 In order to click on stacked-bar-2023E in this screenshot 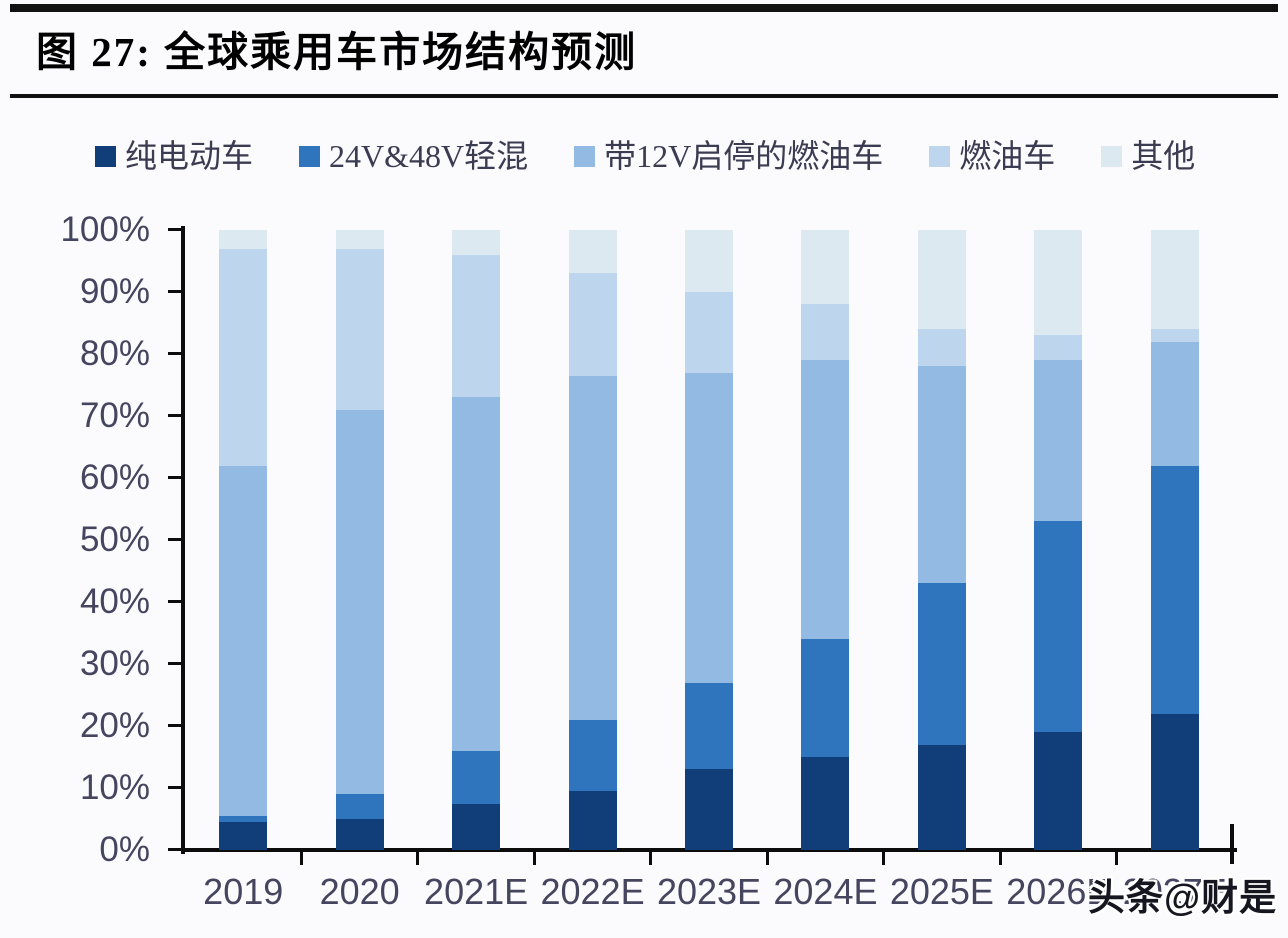, I will do `click(709, 540)`.